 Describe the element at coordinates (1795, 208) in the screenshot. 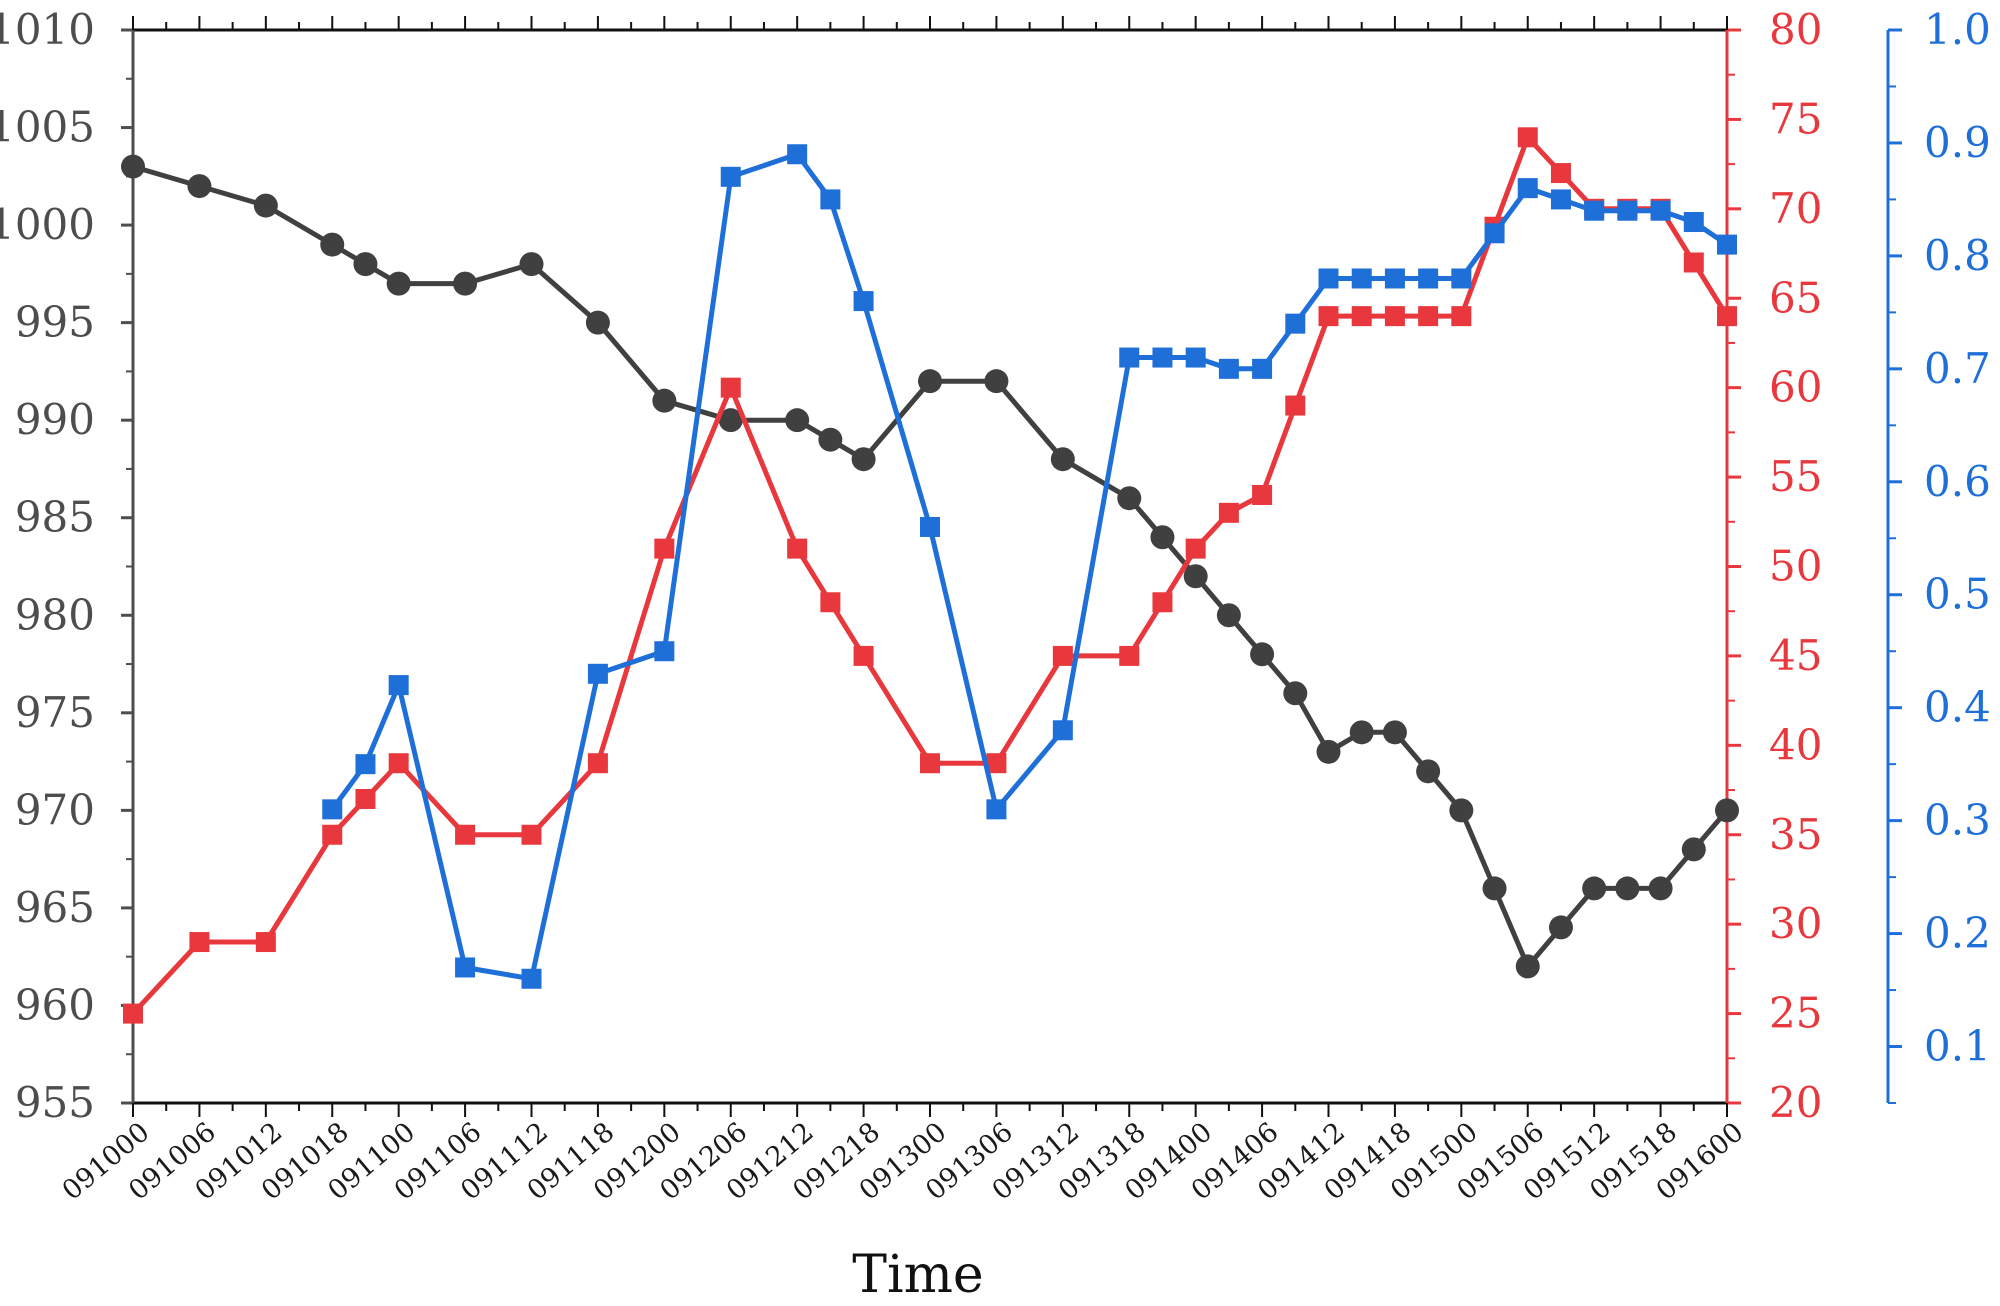

I see `right-red-tick-label: 70` at that location.